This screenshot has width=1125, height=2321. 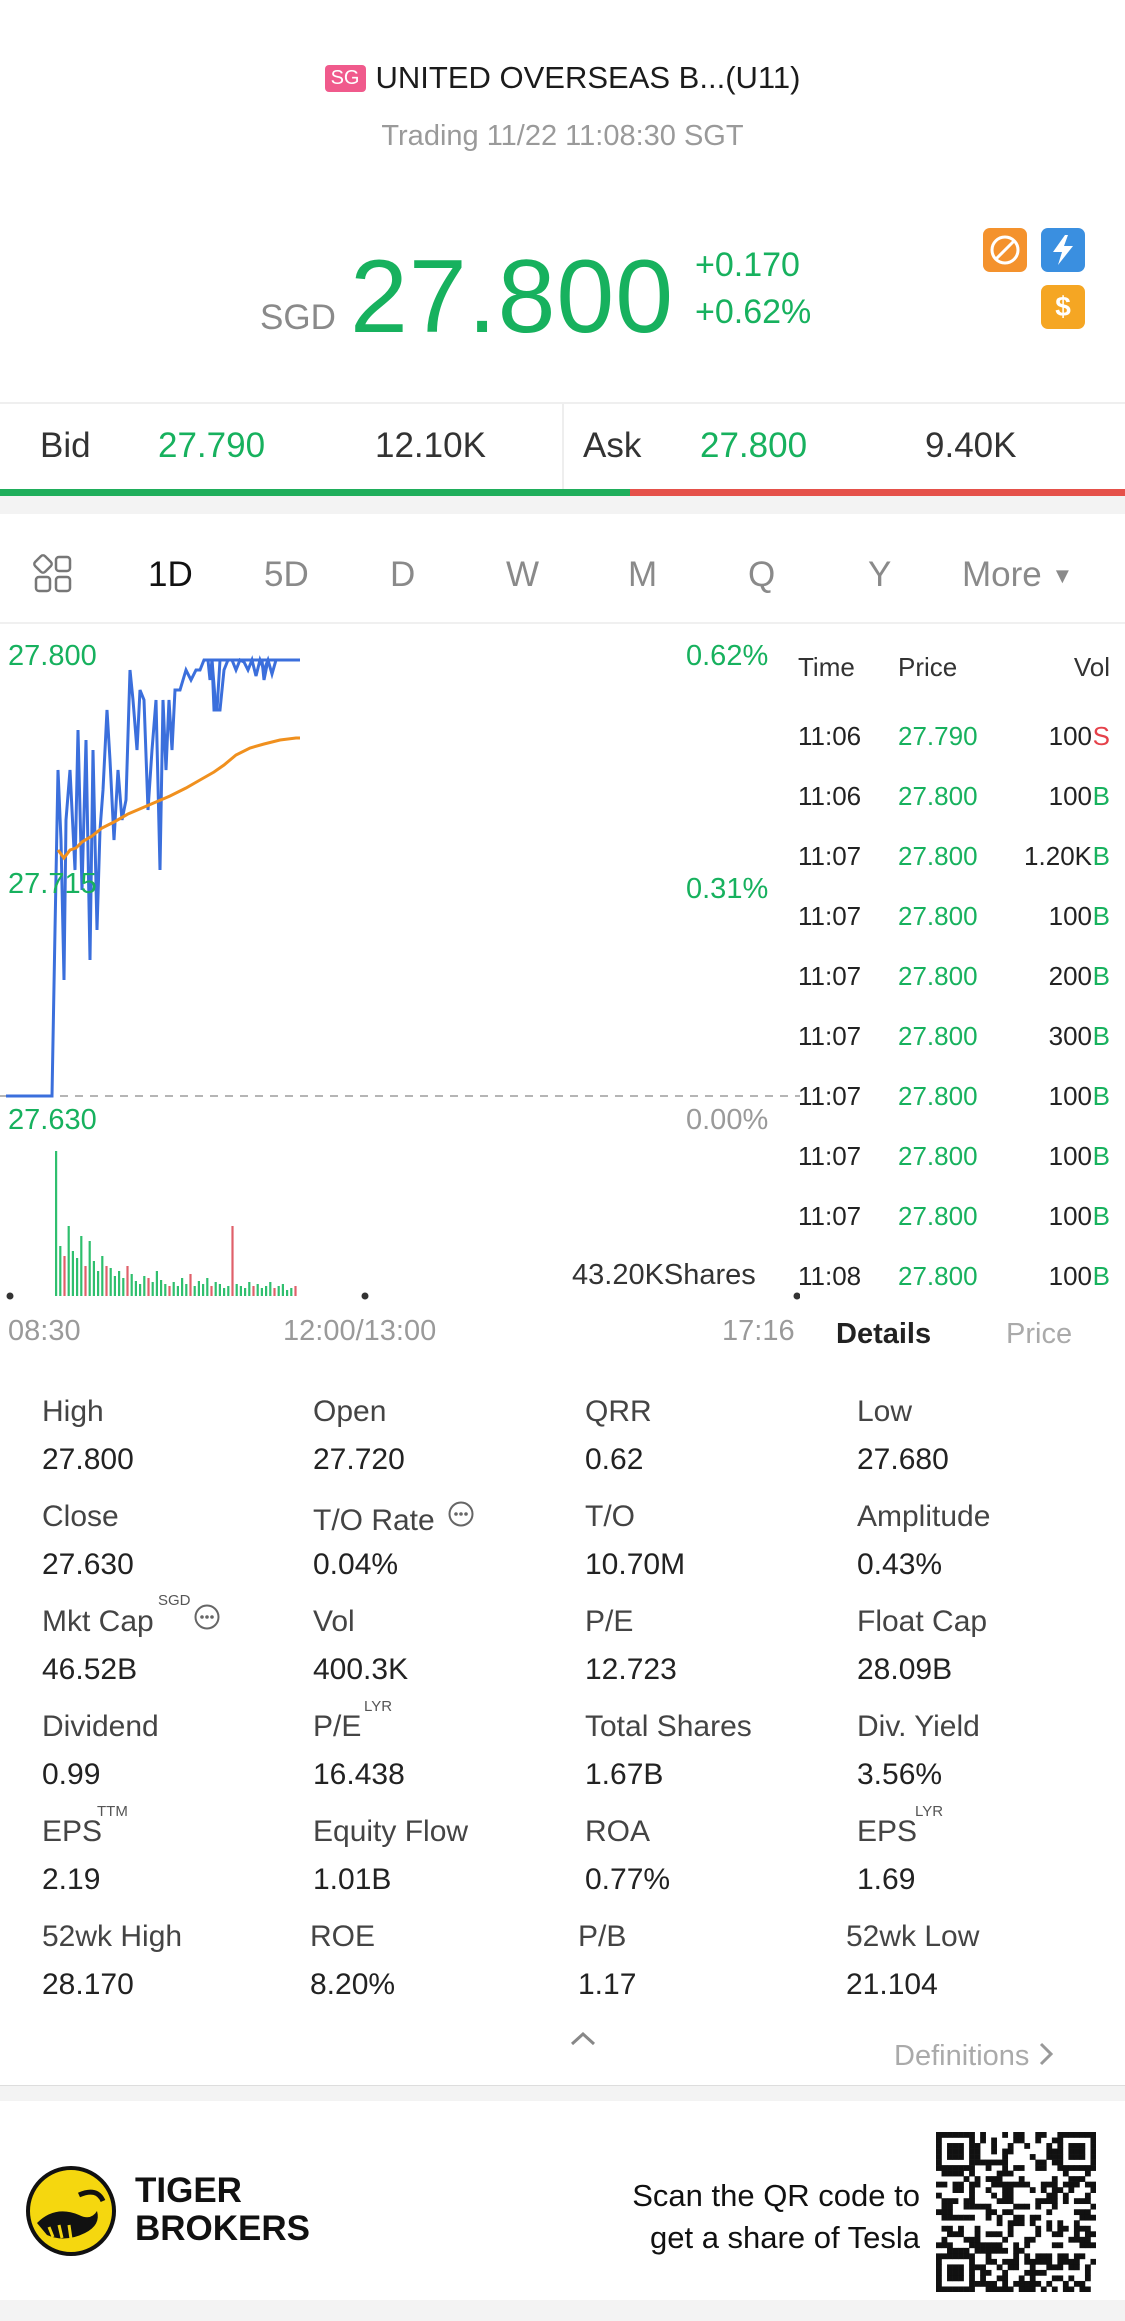 I want to click on tab-y: Y, so click(x=880, y=574).